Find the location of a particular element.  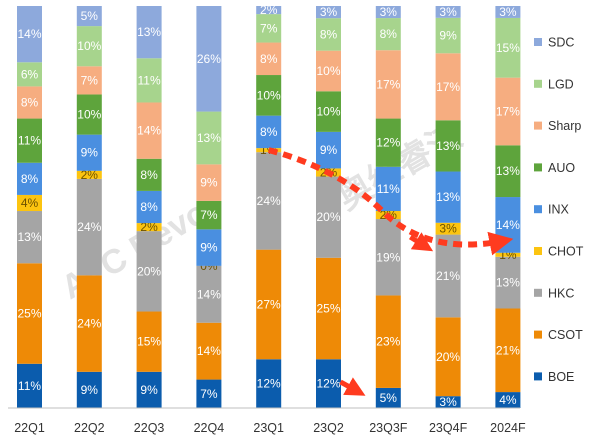

data-label: 3% is located at coordinates (389, 12).